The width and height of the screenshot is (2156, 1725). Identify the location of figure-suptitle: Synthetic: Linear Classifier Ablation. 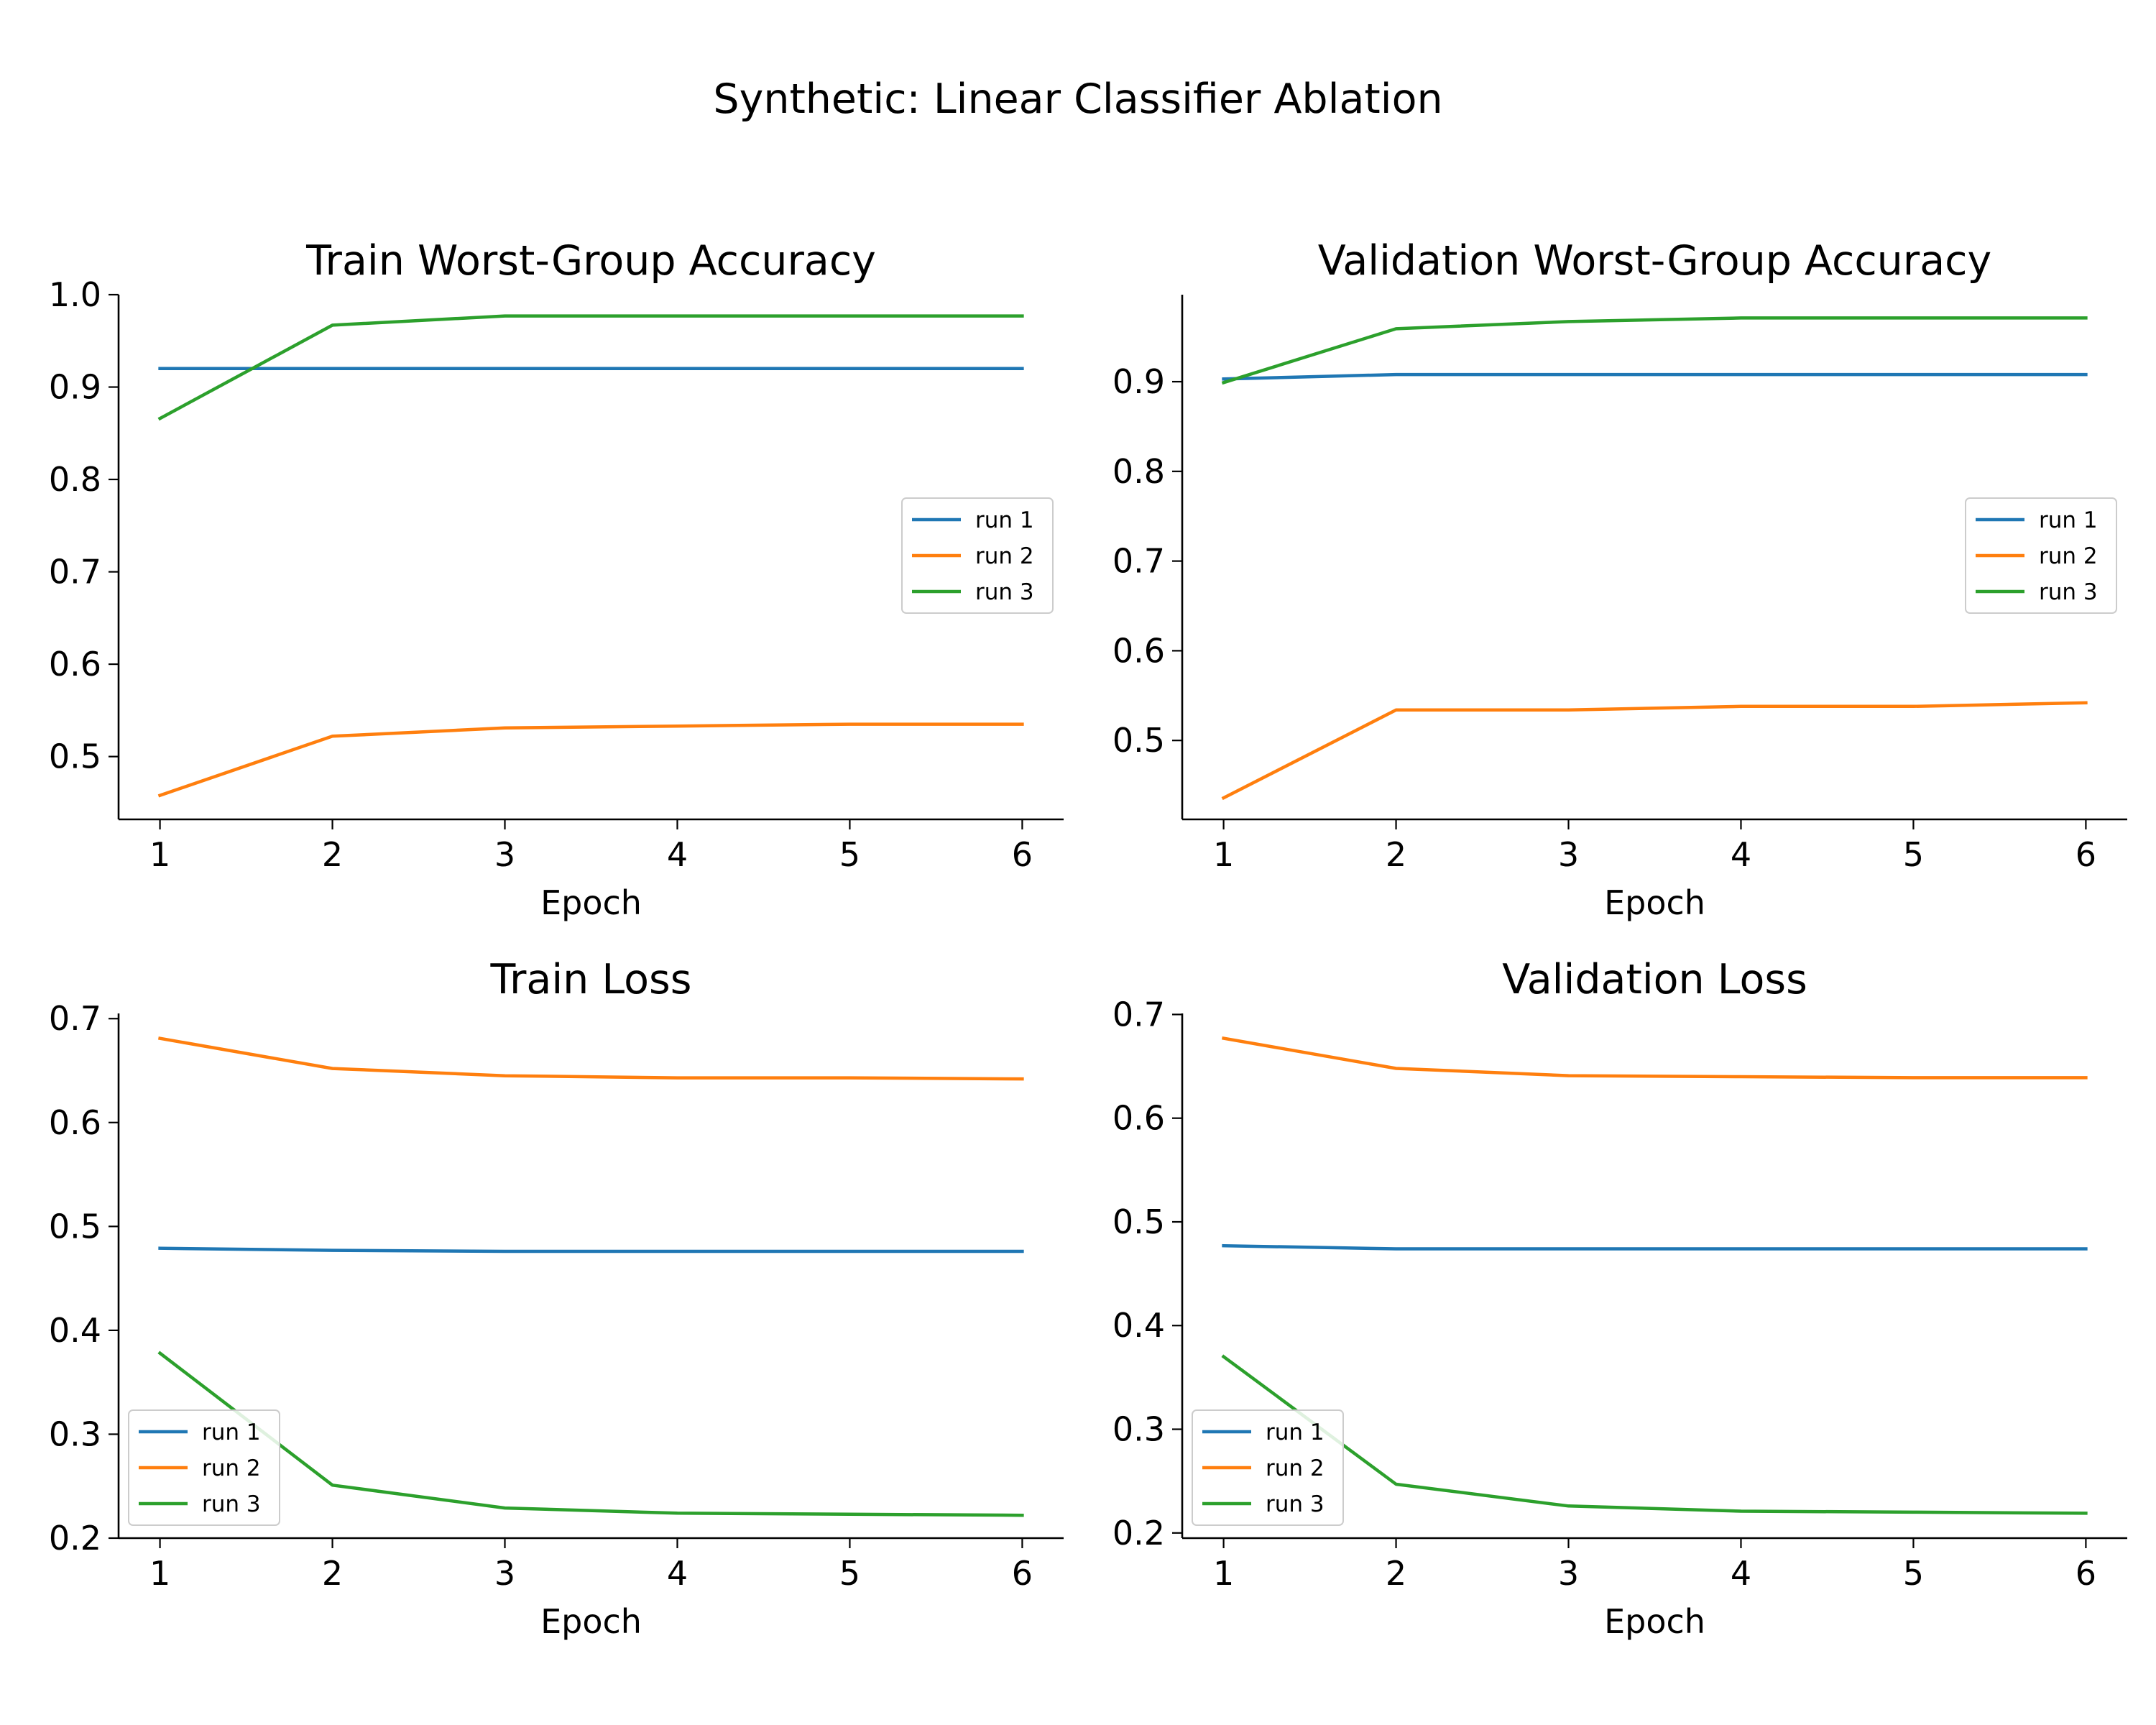
(1078, 99).